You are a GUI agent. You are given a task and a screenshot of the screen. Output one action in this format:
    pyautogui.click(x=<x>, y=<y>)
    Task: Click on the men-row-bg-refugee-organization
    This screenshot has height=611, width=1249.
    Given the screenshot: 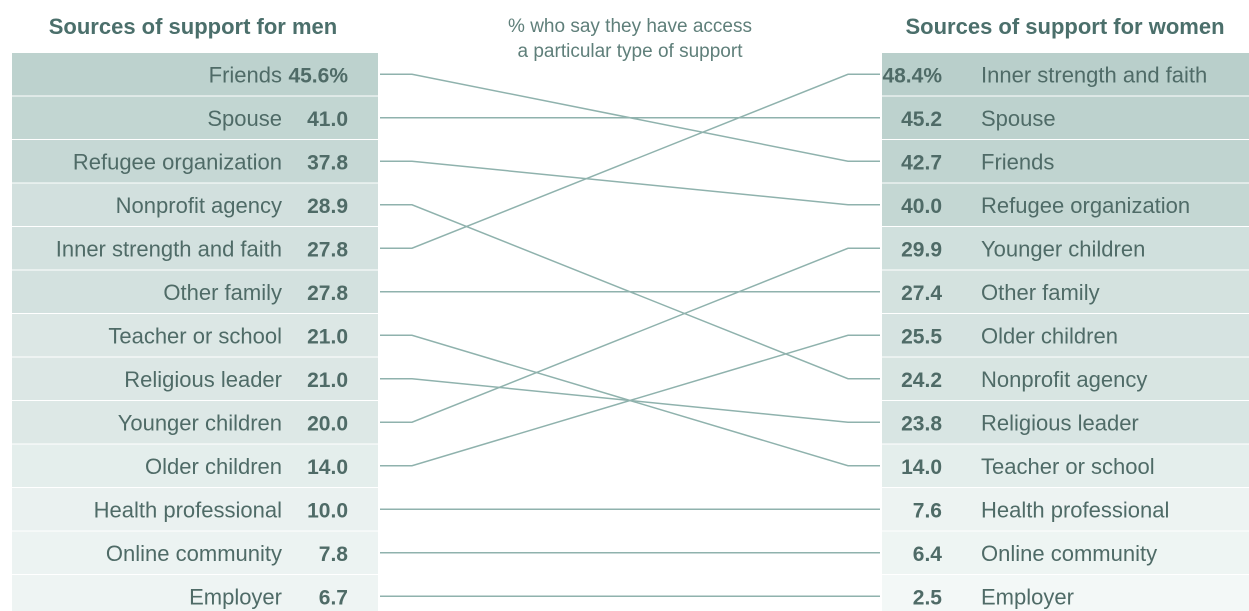 What is the action you would take?
    pyautogui.click(x=195, y=161)
    